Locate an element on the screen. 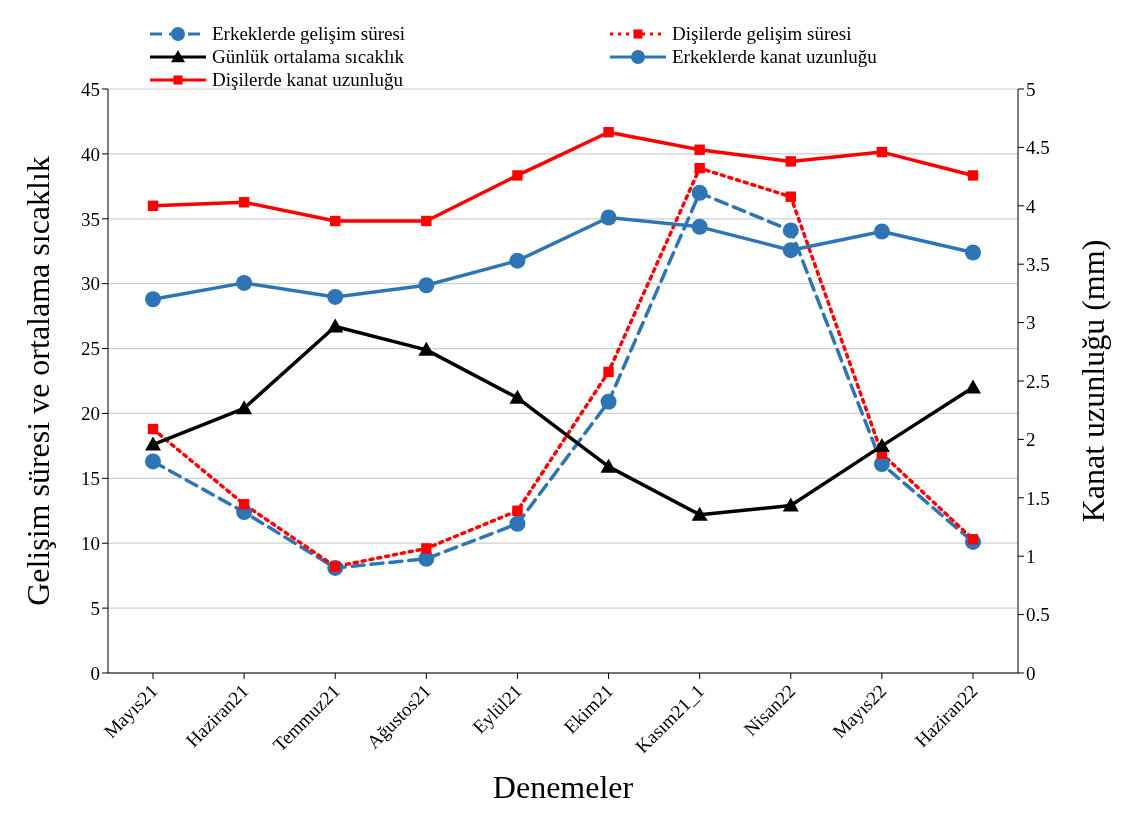 Image resolution: width=1121 pixels, height=822 pixels. y-tick-label: 5 is located at coordinates (95, 608).